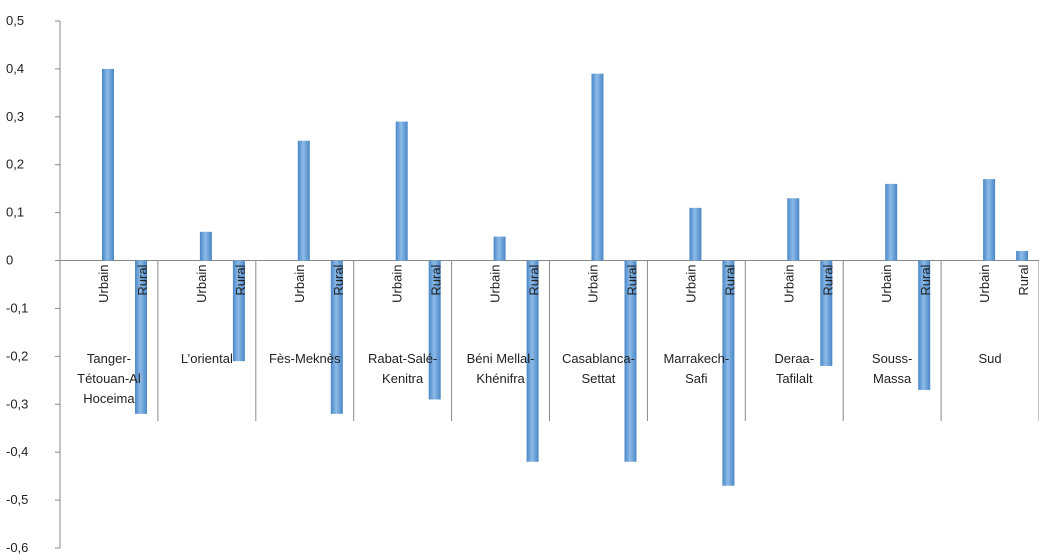 This screenshot has width=1039, height=560. Describe the element at coordinates (15, 20) in the screenshot. I see `y-tick-label: 0,5` at that location.